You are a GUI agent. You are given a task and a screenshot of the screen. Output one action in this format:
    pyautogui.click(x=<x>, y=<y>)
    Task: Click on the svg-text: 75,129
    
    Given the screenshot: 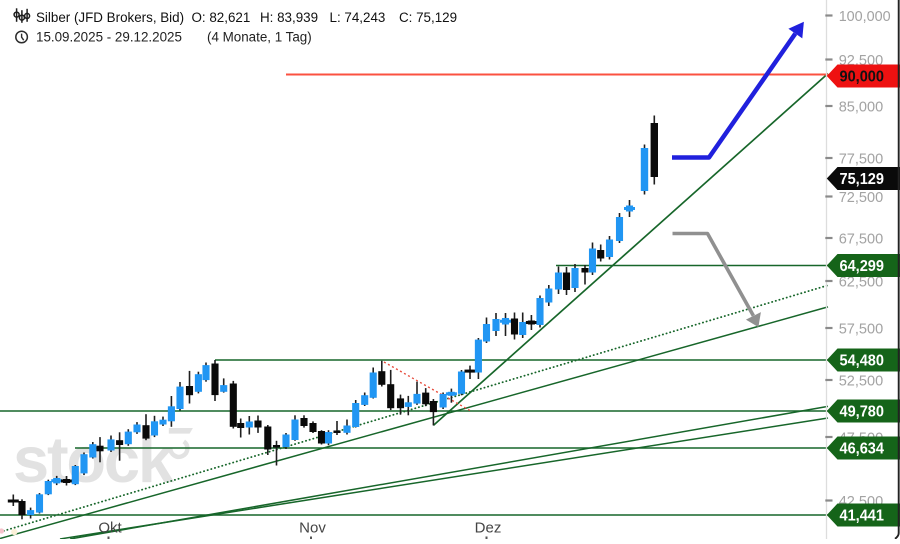 What is the action you would take?
    pyautogui.click(x=862, y=179)
    